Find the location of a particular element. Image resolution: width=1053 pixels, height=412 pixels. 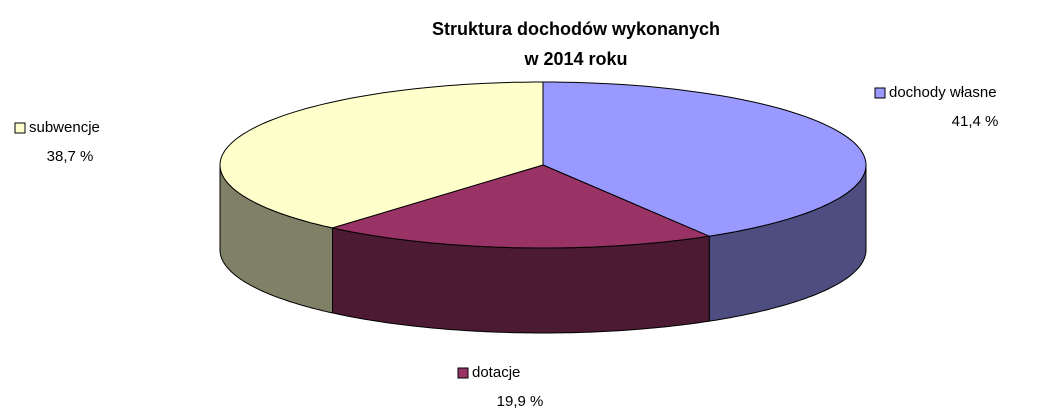

value-label: 19,9 % is located at coordinates (520, 401).